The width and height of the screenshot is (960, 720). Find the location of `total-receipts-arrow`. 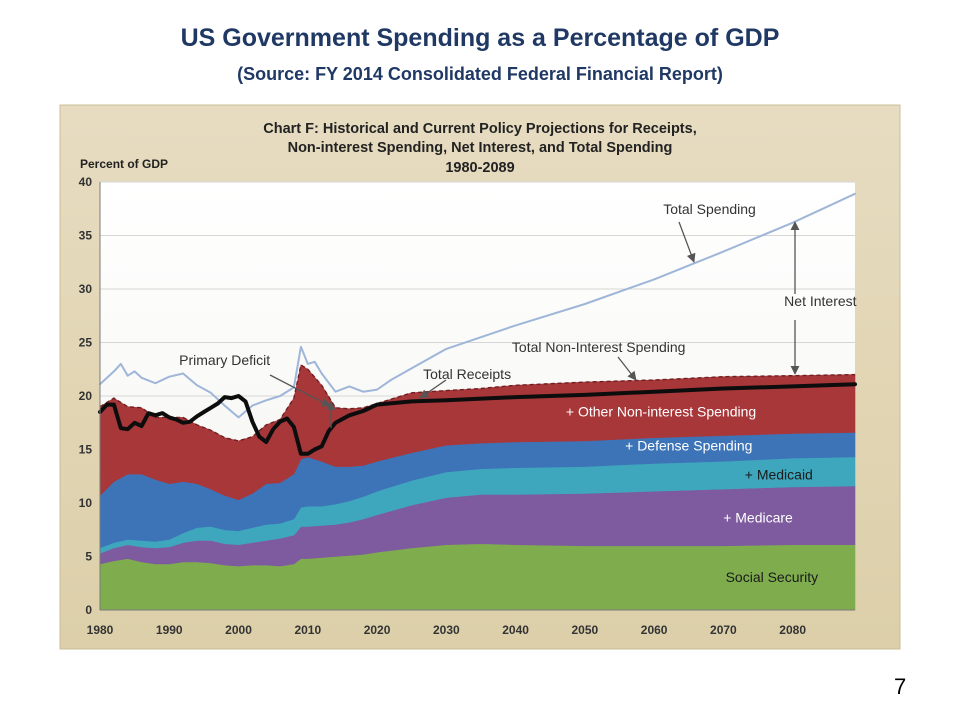

total-receipts-arrow is located at coordinates (433, 389).